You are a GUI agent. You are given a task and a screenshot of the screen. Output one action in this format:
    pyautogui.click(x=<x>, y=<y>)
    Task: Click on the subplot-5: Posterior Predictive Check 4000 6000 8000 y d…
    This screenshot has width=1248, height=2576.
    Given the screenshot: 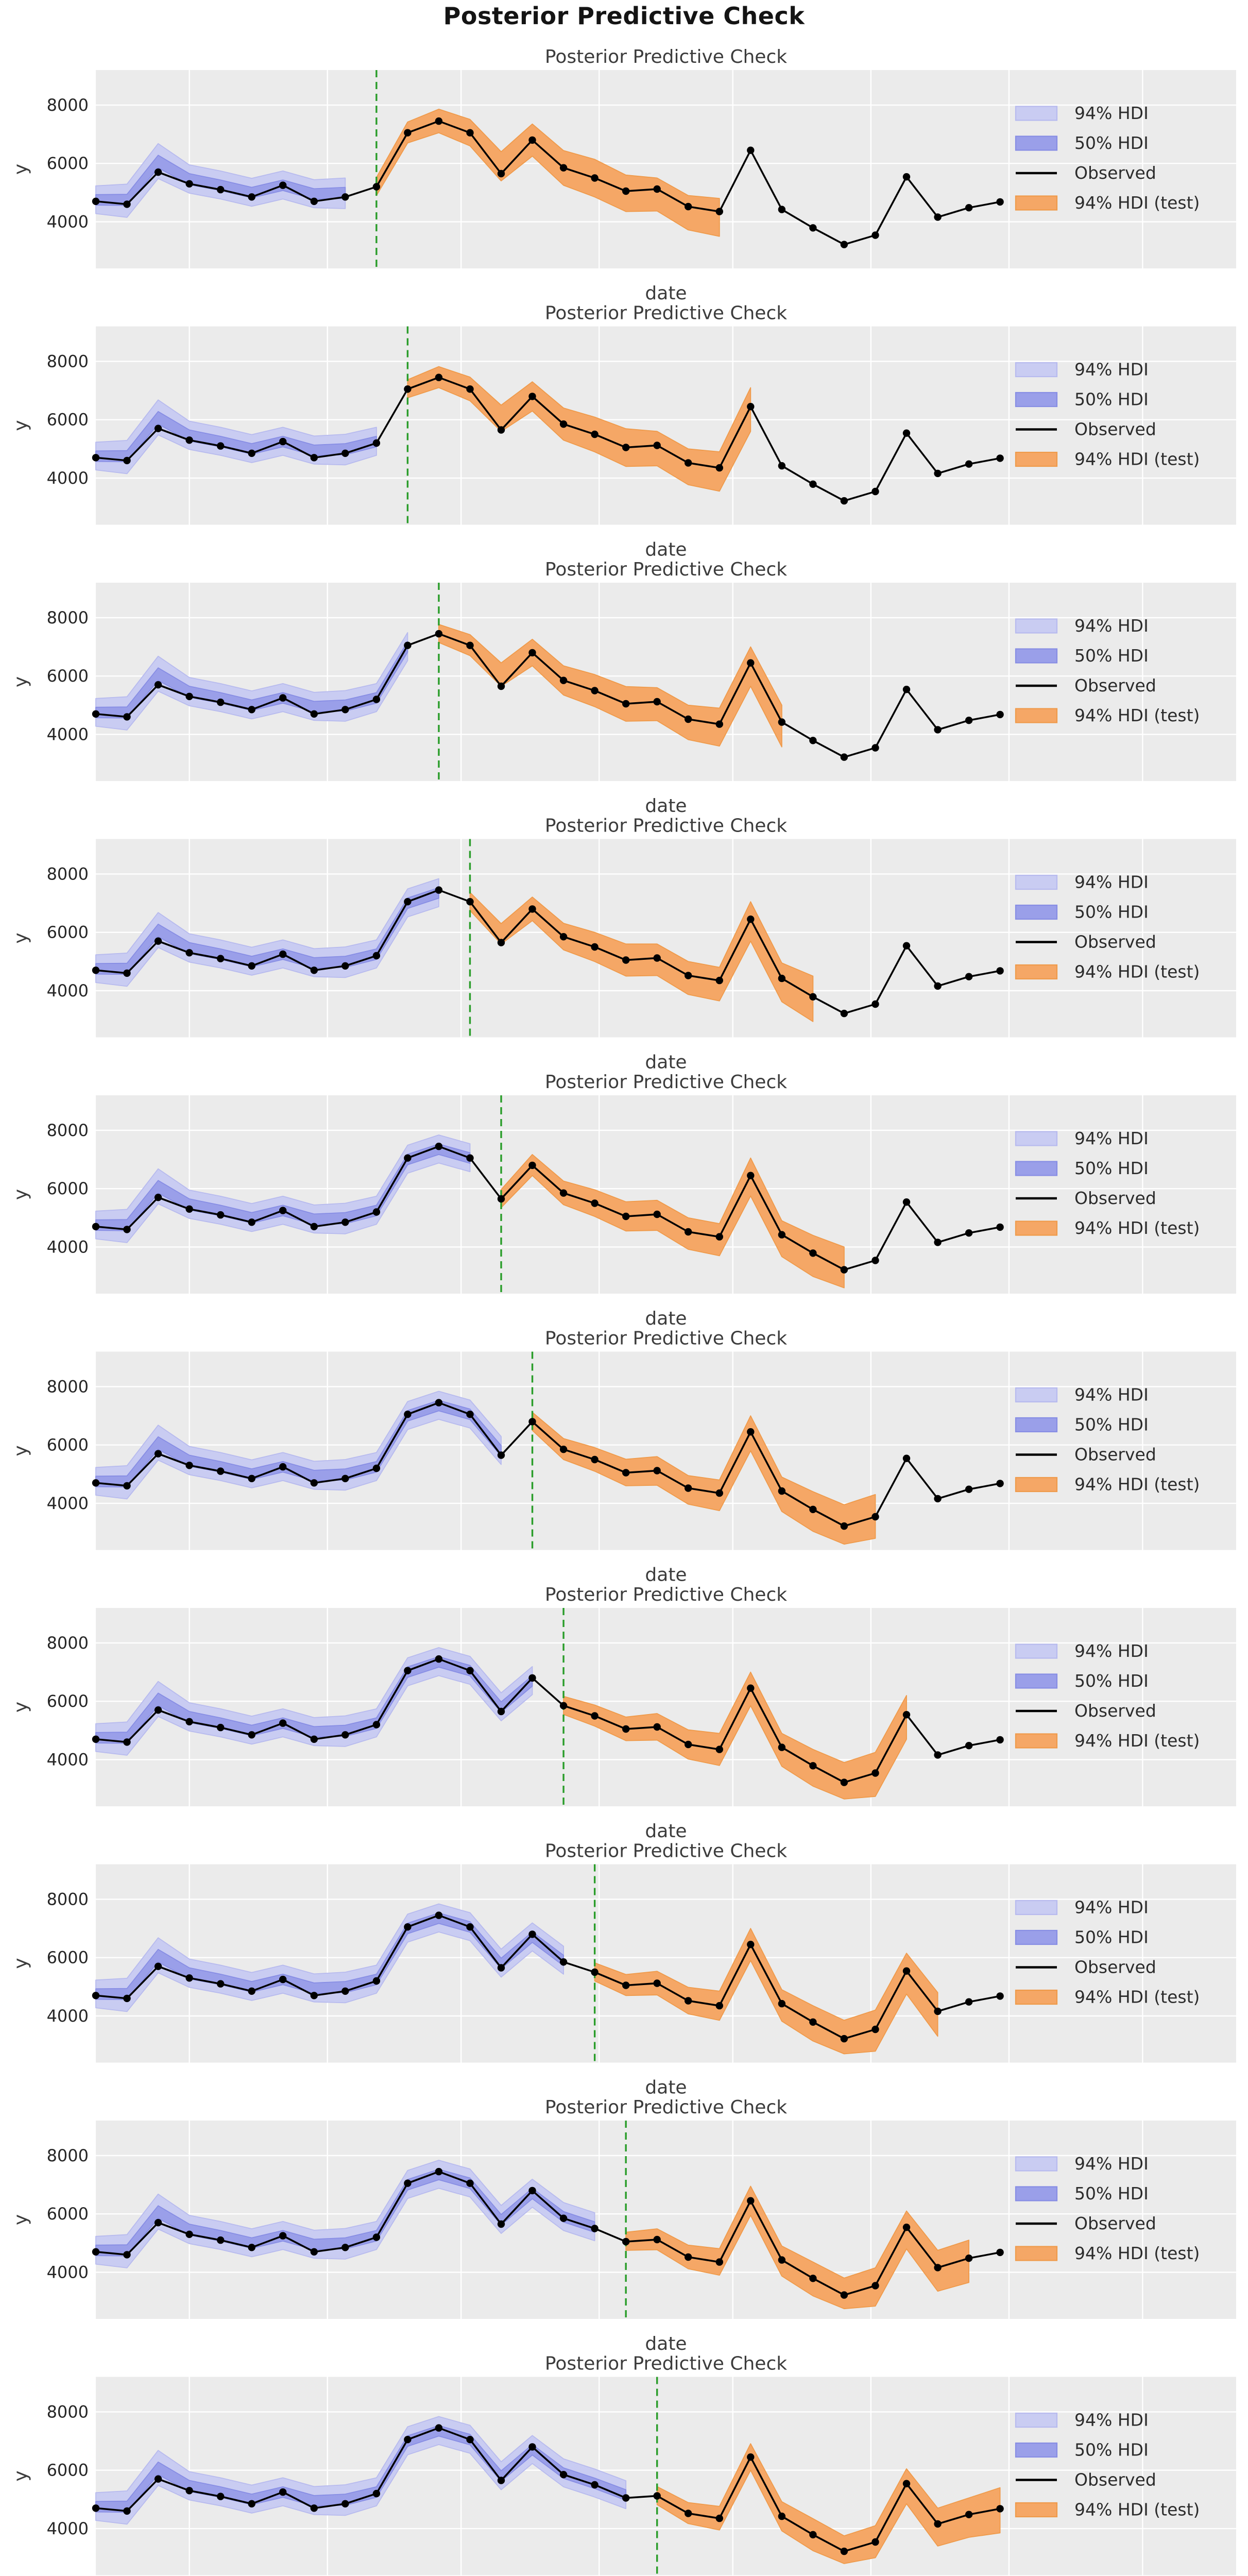 What is the action you would take?
    pyautogui.click(x=623, y=1200)
    